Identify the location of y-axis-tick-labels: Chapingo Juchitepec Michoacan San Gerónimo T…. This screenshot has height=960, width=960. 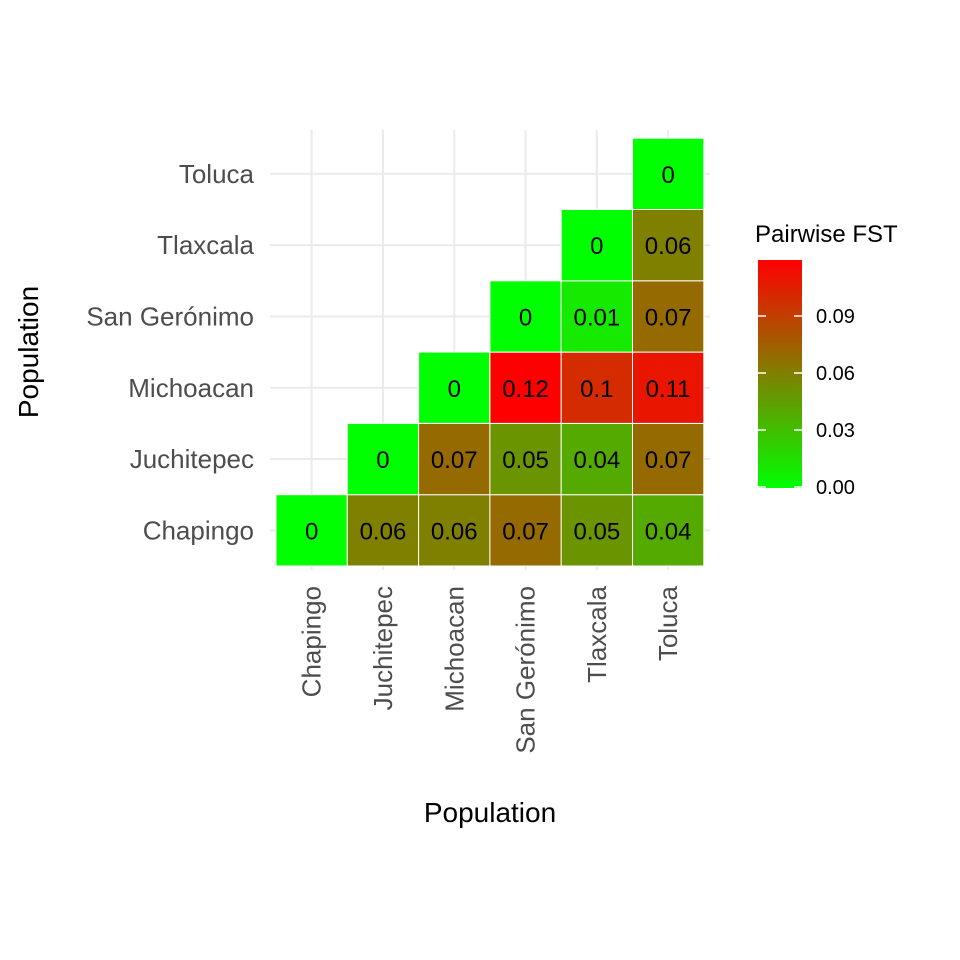
(170, 352).